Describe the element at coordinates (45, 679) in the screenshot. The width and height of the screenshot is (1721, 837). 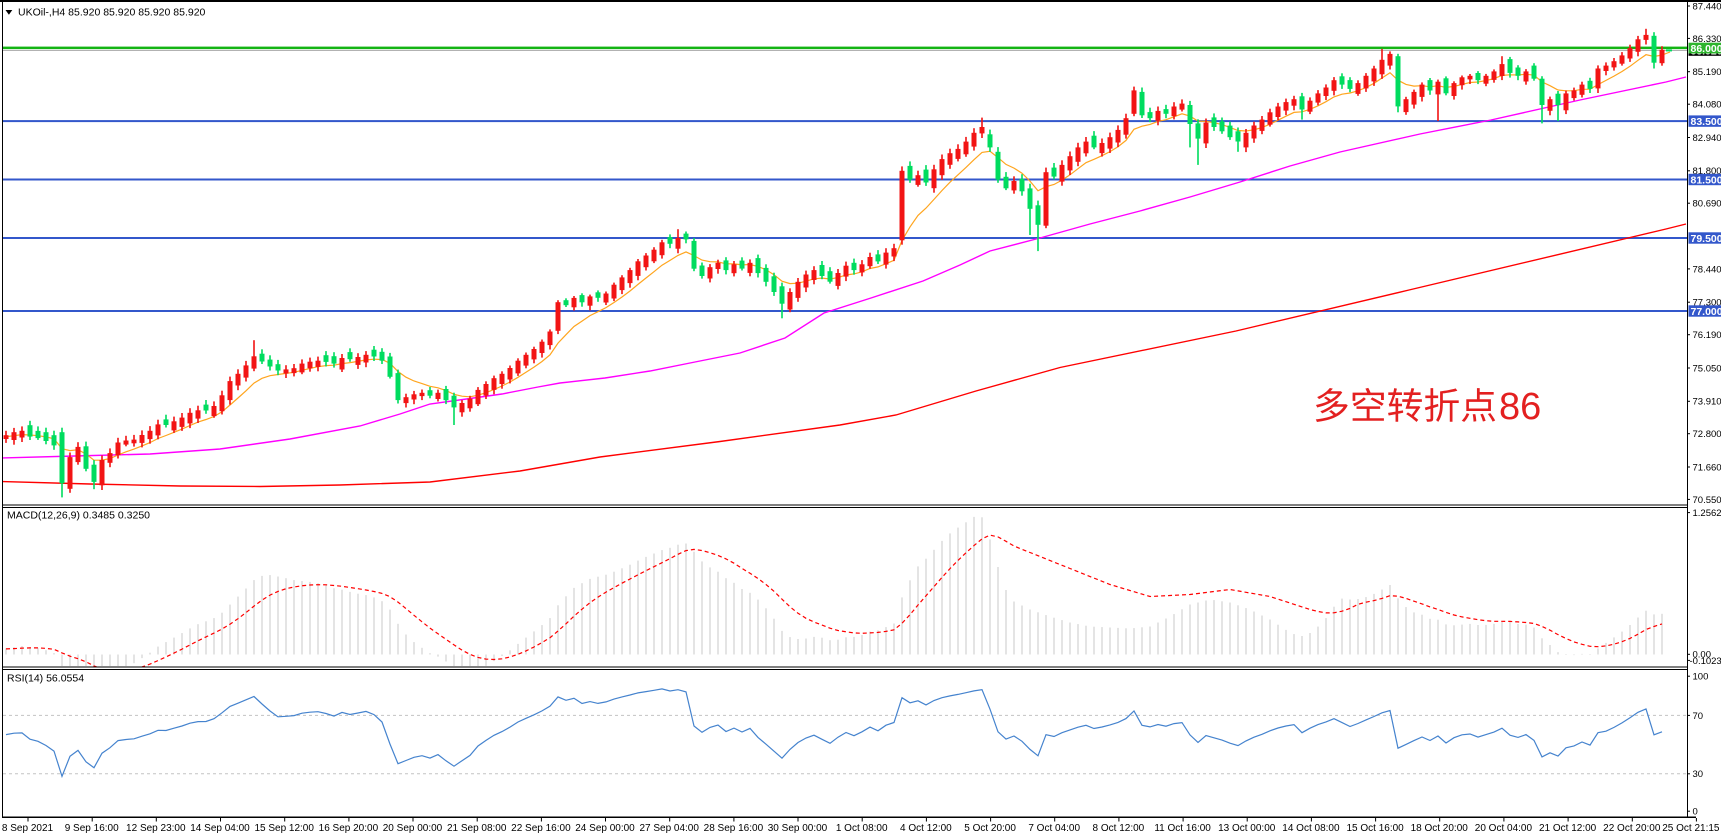
I see `svg-text: RSI(14) 56.0554` at that location.